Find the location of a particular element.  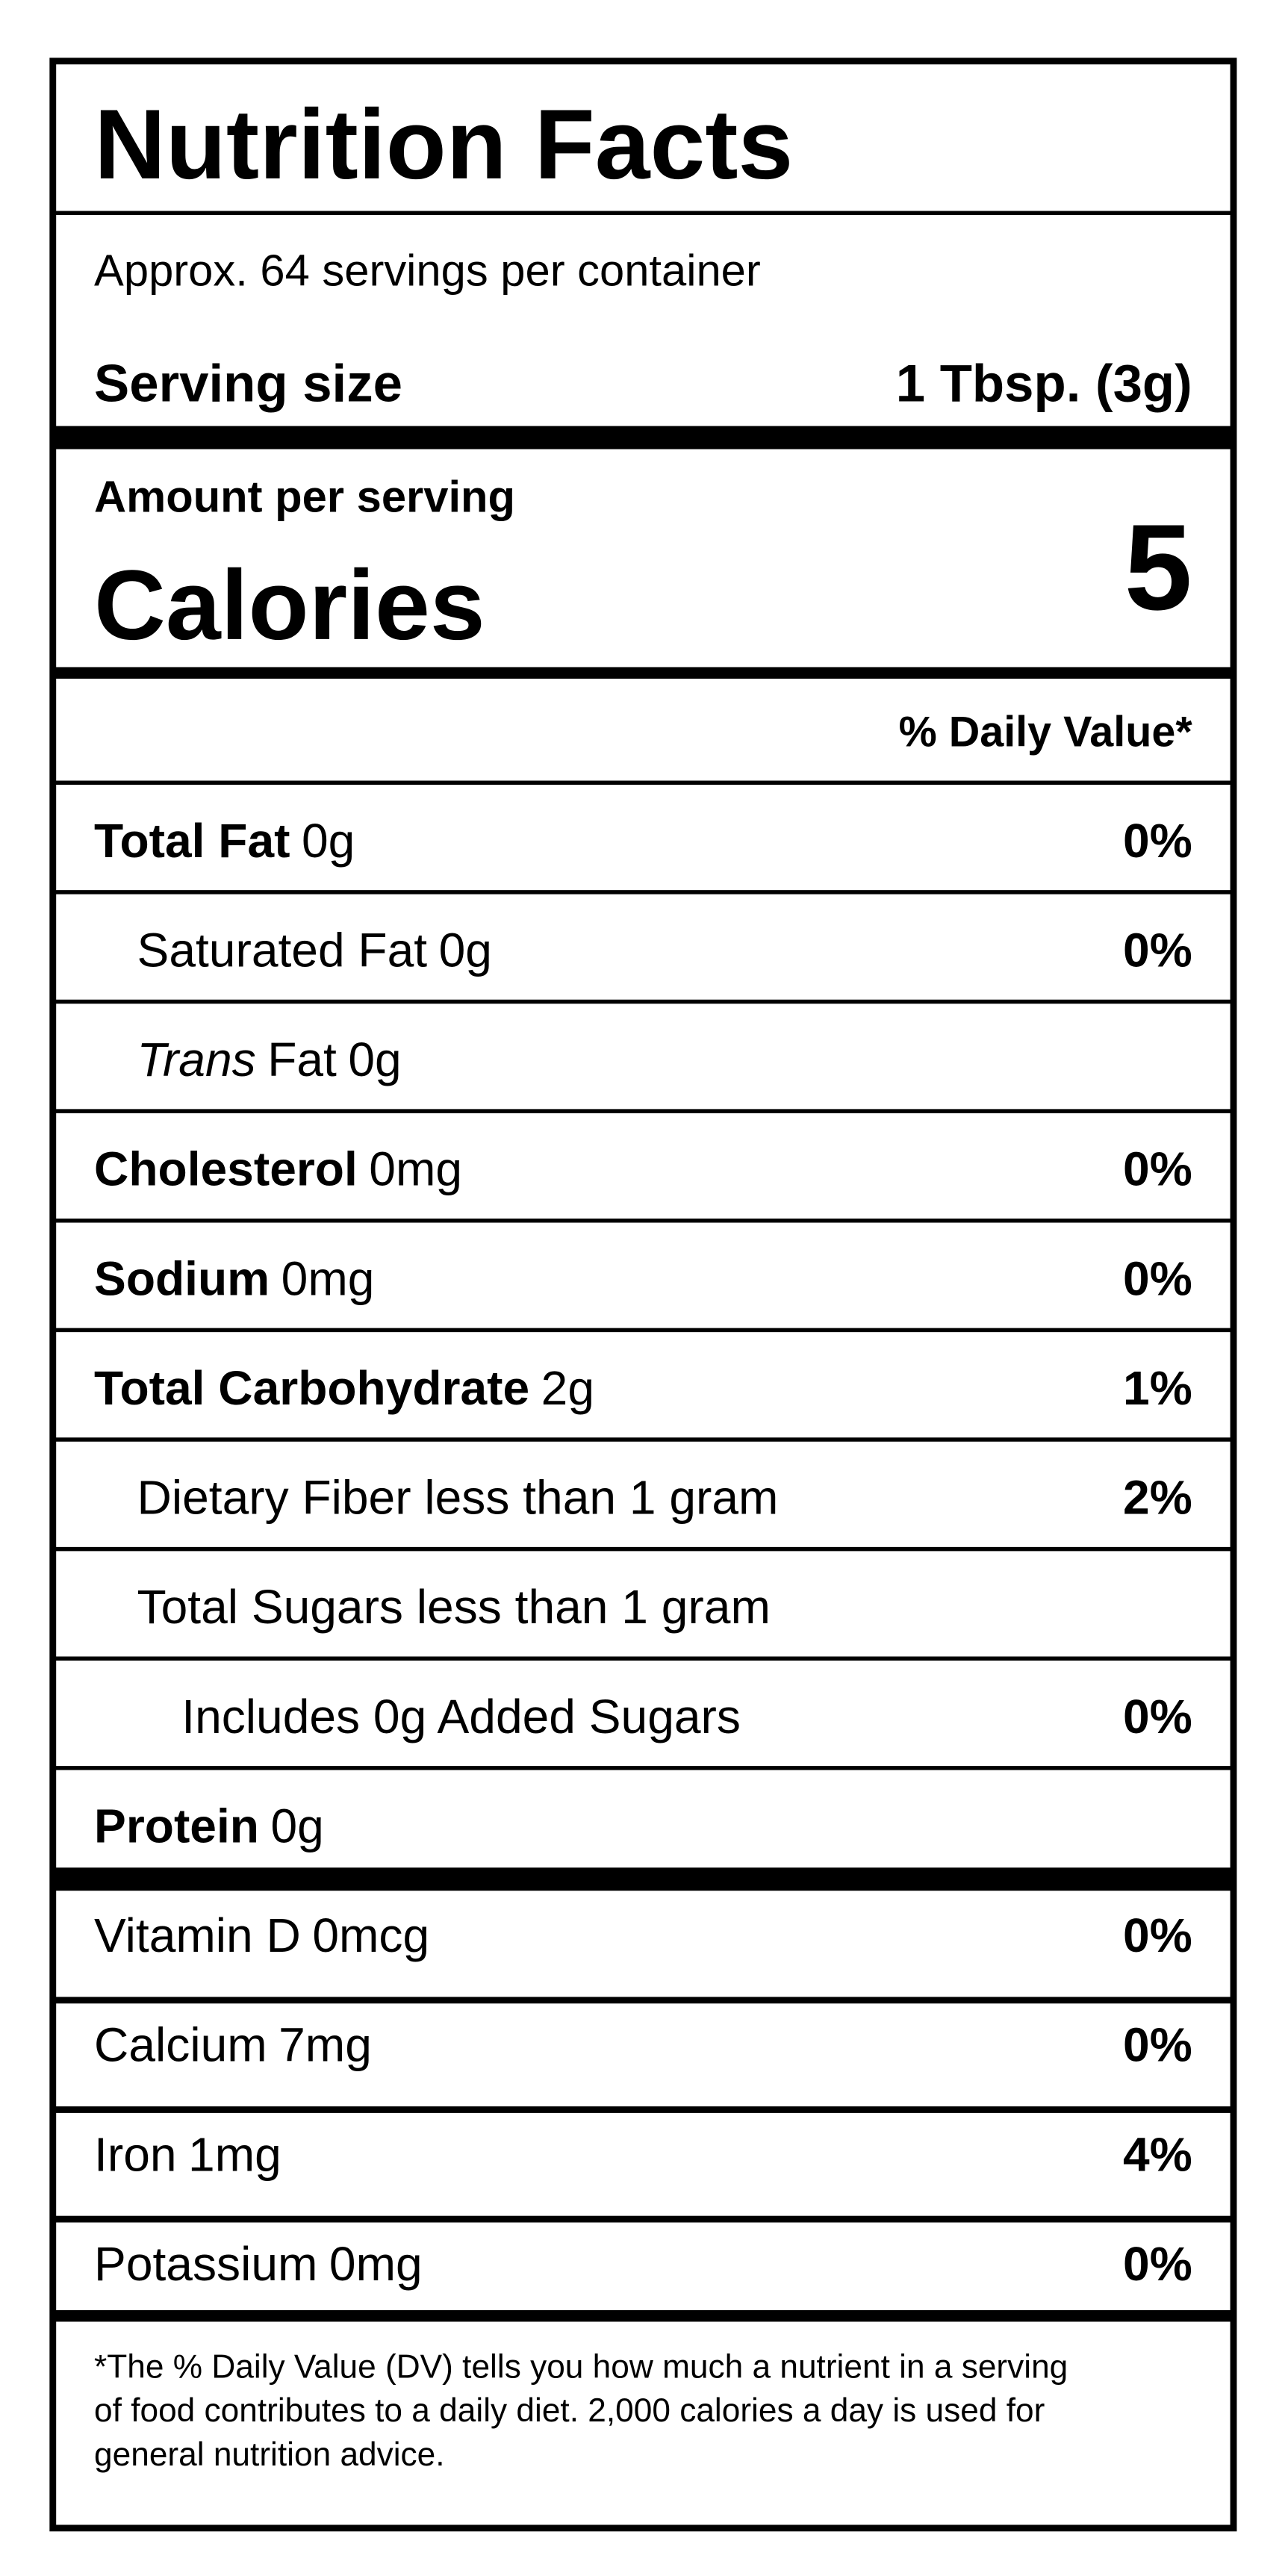

nutrient-line: Total Sugars less than 1 gram is located at coordinates (454, 1607).